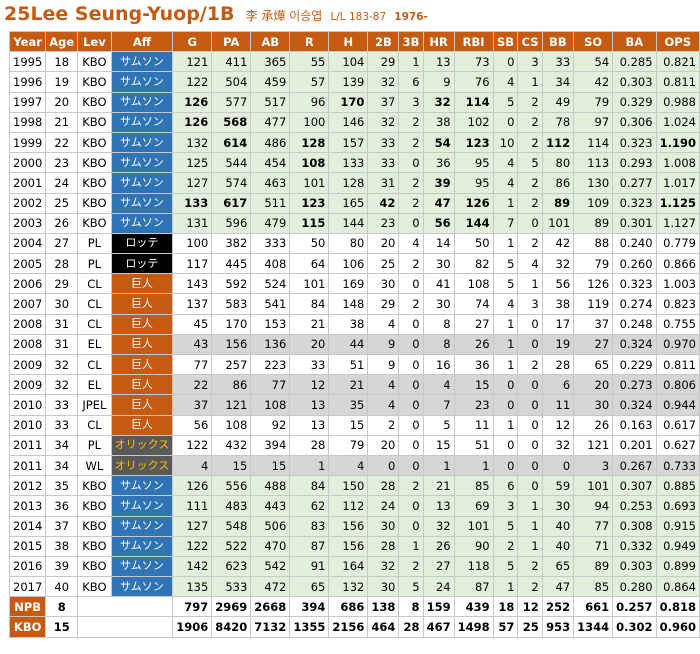 This screenshot has height=654, width=700. Describe the element at coordinates (593, 163) in the screenshot. I see `cell-so: 113` at that location.